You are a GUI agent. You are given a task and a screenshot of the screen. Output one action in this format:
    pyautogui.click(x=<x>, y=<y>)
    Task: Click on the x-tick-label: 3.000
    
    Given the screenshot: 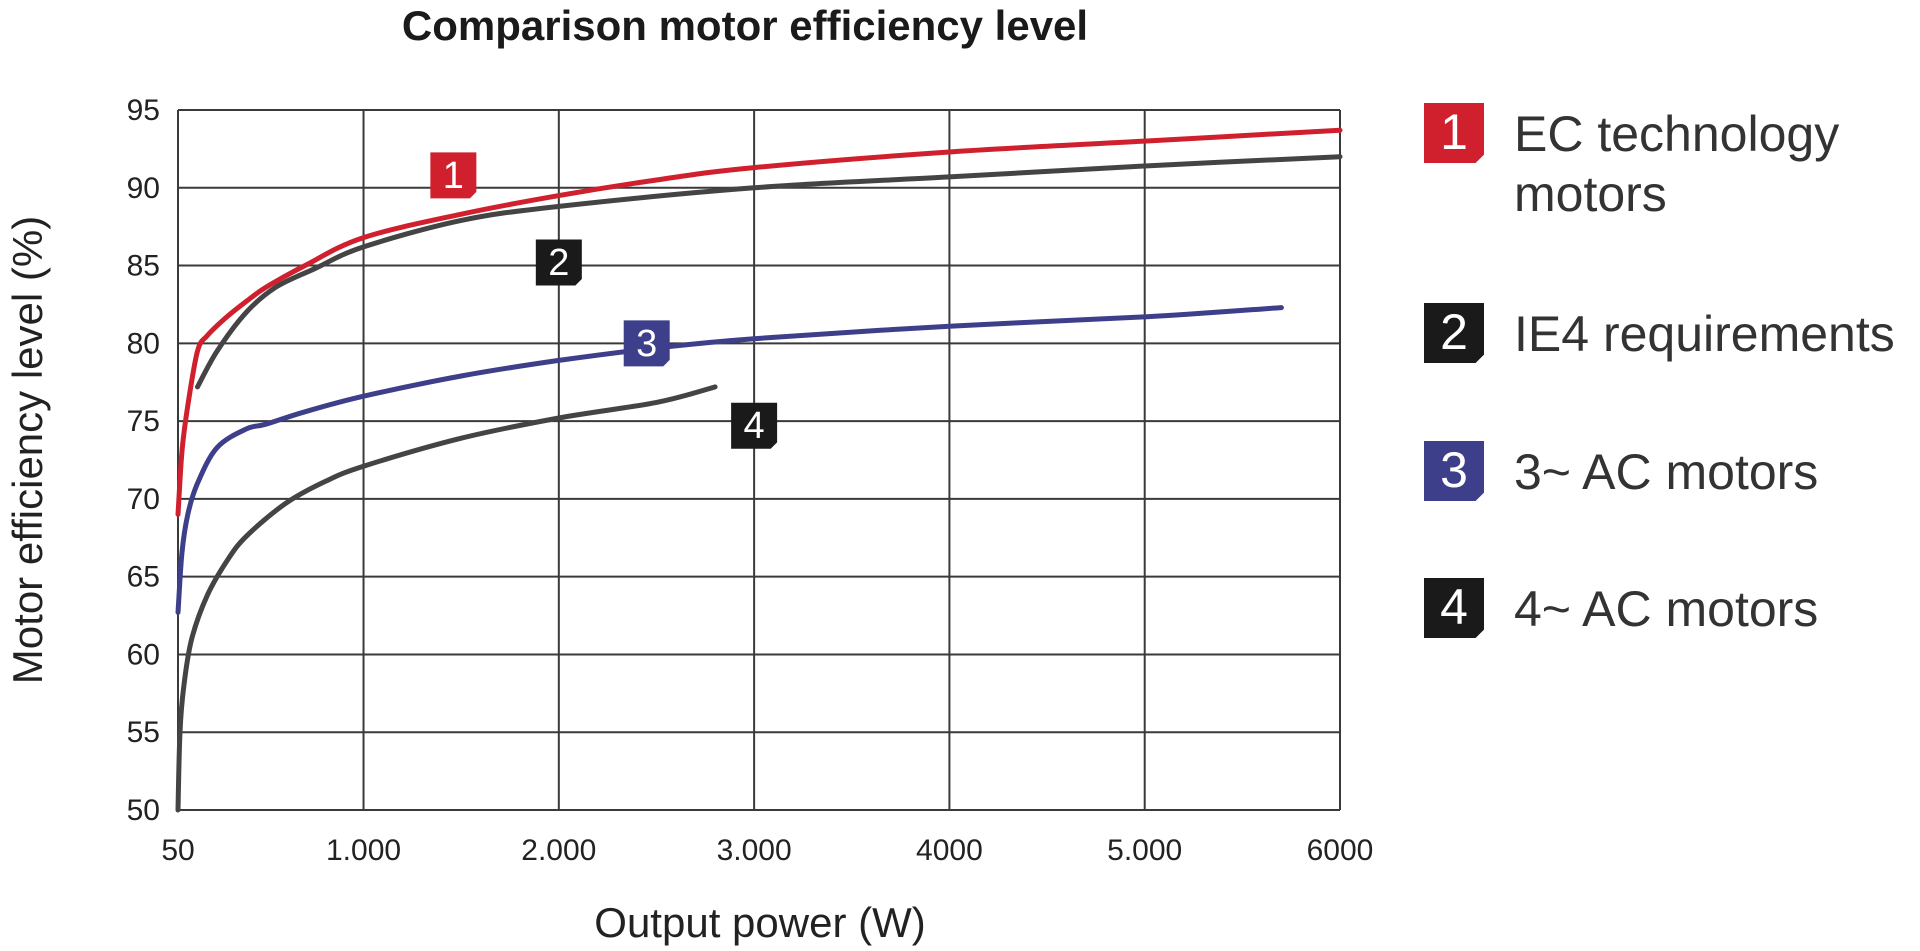 What is the action you would take?
    pyautogui.click(x=754, y=850)
    